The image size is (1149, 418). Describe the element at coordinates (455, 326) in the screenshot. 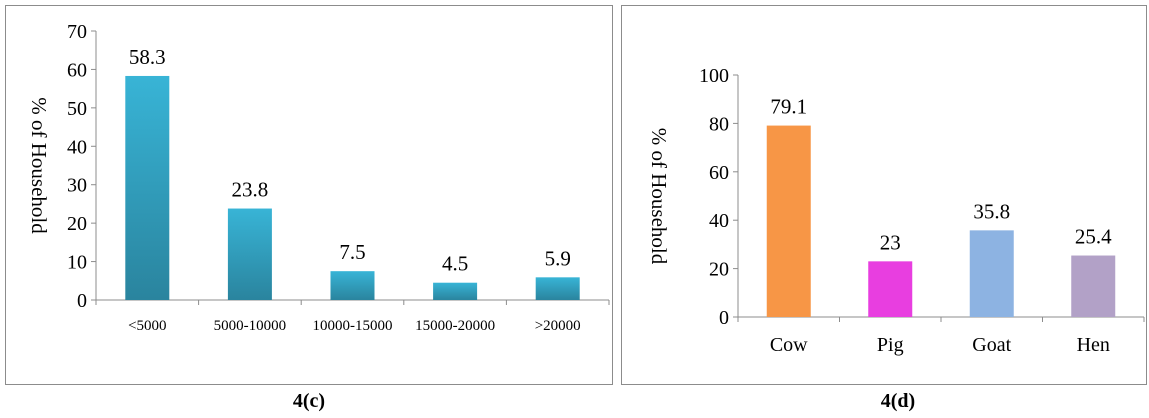

I see `category-label: 15000-20000` at that location.